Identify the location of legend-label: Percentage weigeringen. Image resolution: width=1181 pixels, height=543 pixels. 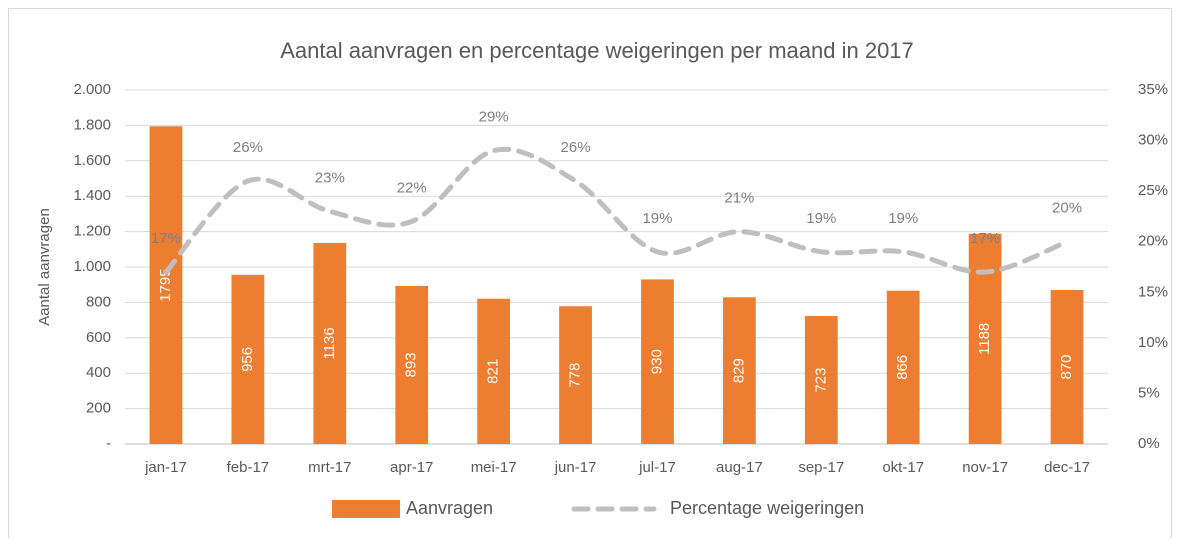
(767, 508).